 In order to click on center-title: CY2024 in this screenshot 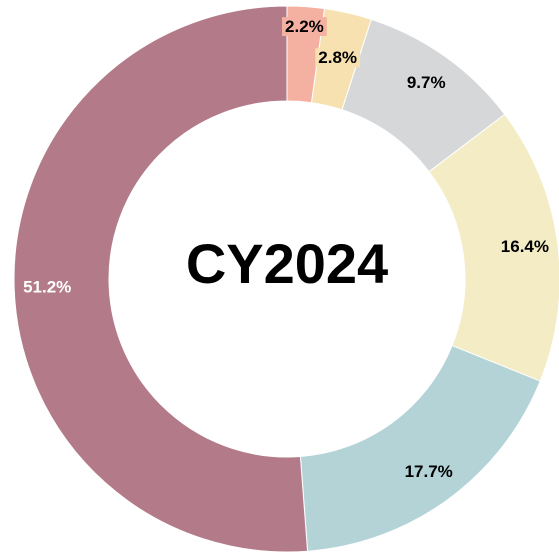, I will do `click(287, 263)`.